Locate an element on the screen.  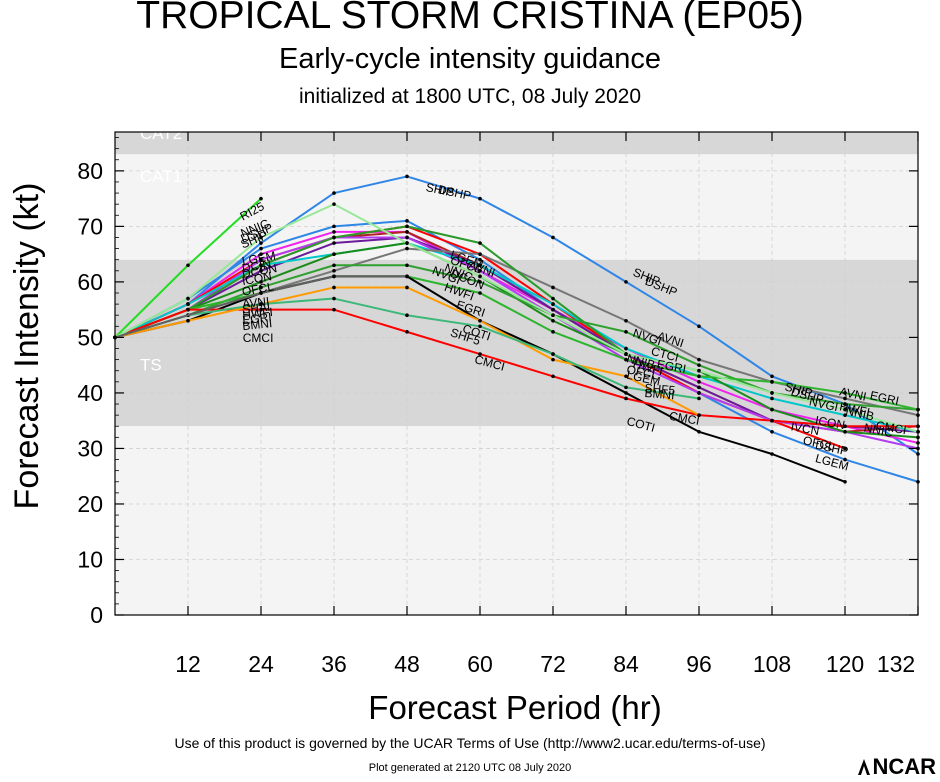
x-tick-label-48: 48 is located at coordinates (407, 664).